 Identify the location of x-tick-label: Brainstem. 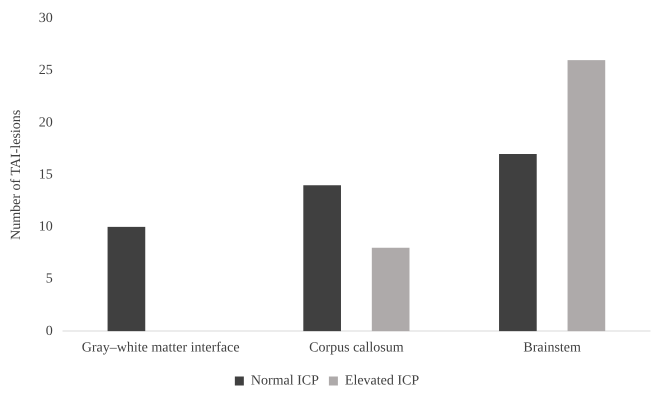
(552, 348).